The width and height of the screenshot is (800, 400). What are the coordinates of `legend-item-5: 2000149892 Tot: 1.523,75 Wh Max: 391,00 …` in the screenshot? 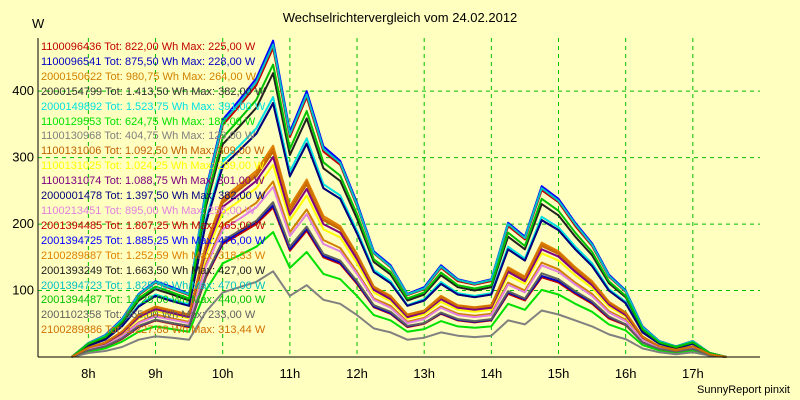 It's located at (153, 106).